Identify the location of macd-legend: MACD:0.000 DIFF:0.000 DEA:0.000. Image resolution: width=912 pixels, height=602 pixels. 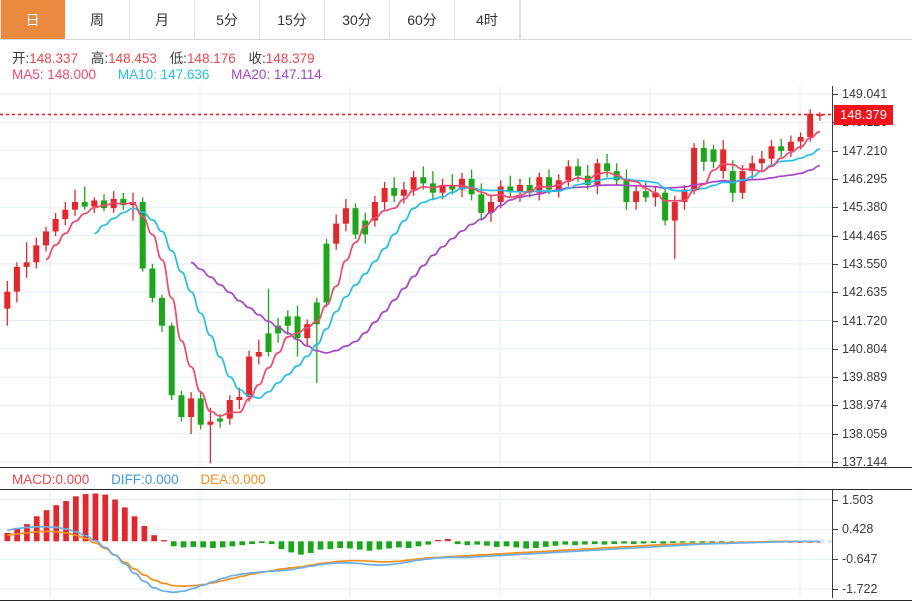
(139, 479).